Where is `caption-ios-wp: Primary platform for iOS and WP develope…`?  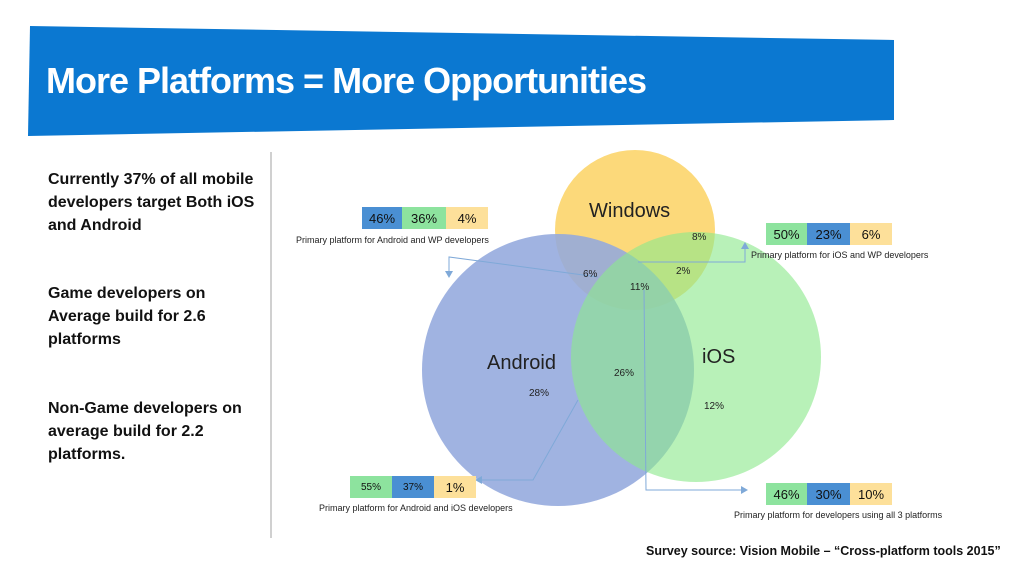 caption-ios-wp: Primary platform for iOS and WP develope… is located at coordinates (840, 255).